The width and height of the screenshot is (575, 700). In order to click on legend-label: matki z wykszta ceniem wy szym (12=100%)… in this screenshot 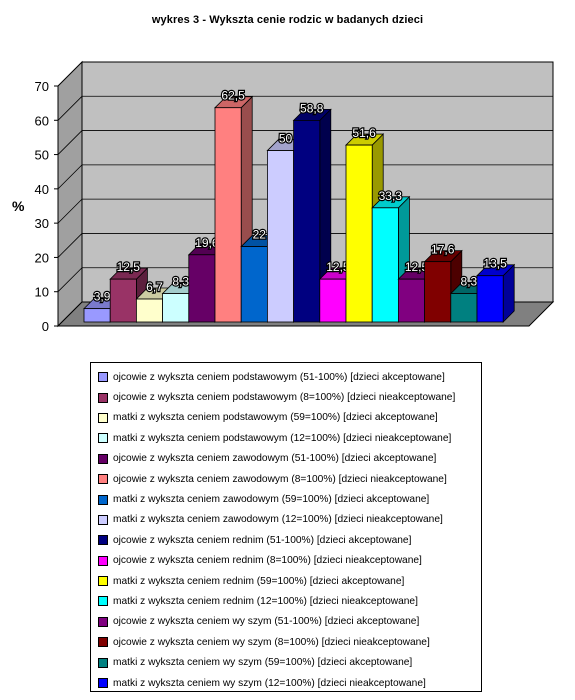, I will do `click(269, 683)`.